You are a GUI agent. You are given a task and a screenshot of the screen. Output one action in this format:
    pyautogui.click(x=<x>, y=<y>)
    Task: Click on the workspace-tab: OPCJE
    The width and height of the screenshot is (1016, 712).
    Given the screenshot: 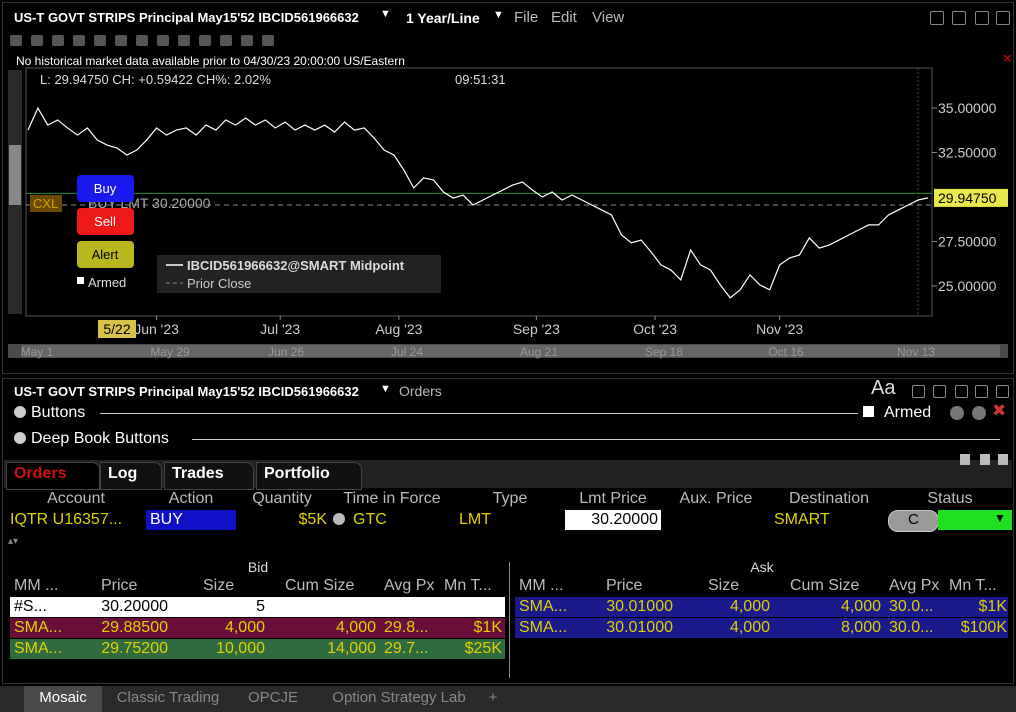 What is the action you would take?
    pyautogui.click(x=273, y=697)
    